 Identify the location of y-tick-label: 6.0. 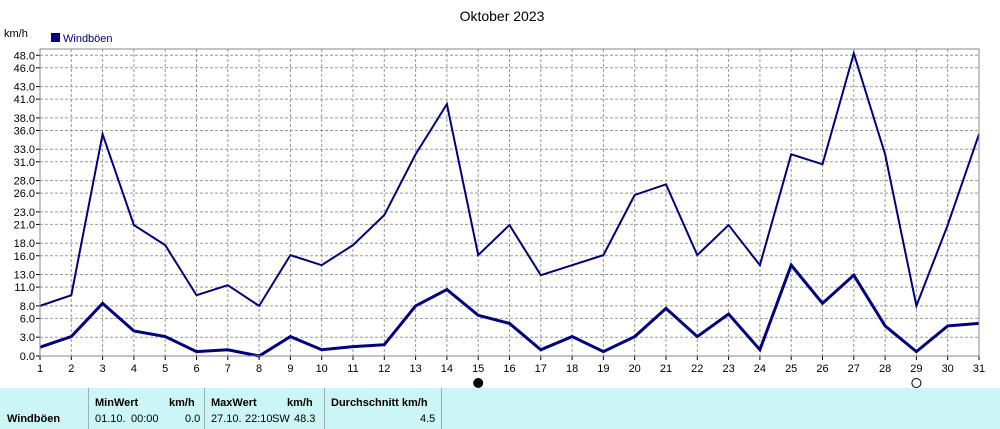
(27, 319).